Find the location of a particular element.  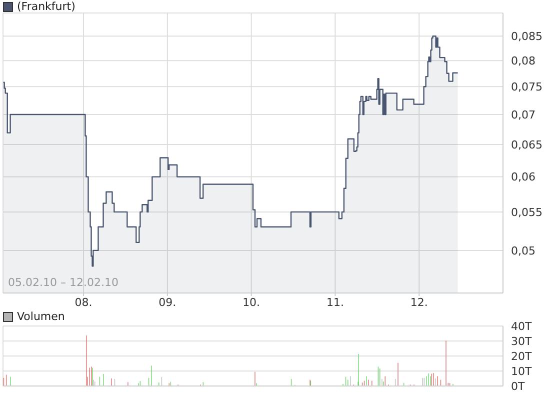

y-tick-label: 0,065 is located at coordinates (526, 145).